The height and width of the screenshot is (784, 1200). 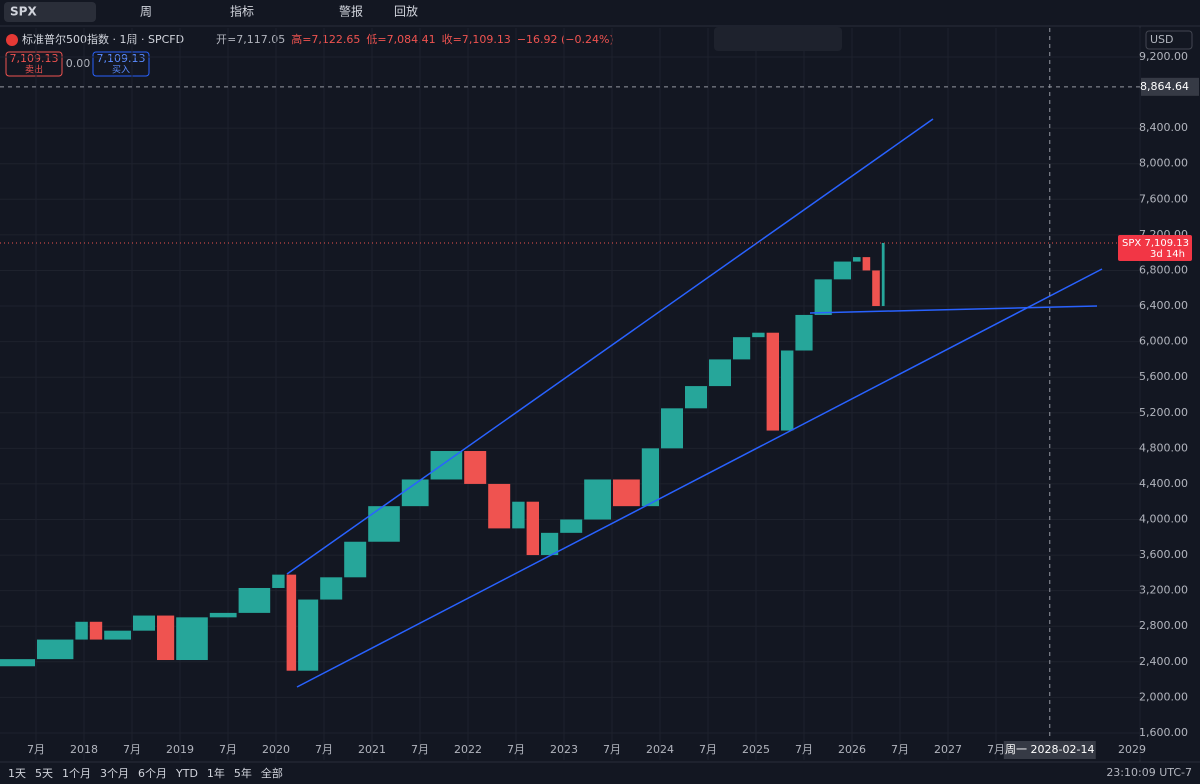 What do you see at coordinates (121, 58) in the screenshot?
I see `buy-price: 7,109.13` at bounding box center [121, 58].